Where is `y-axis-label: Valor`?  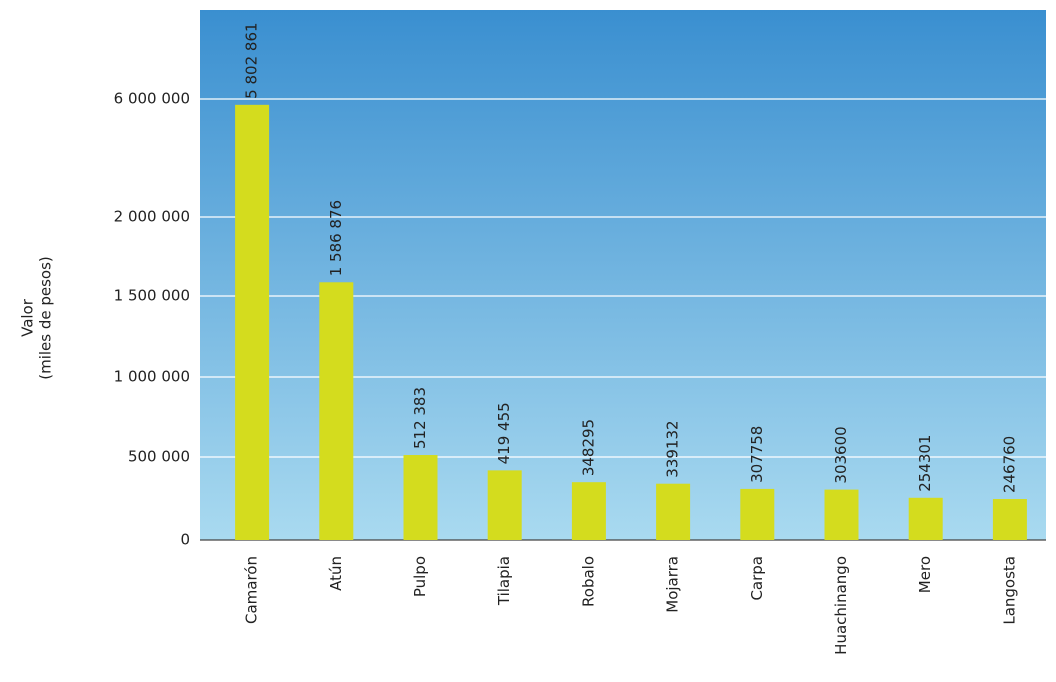
y-axis-label: Valor is located at coordinates (28, 317).